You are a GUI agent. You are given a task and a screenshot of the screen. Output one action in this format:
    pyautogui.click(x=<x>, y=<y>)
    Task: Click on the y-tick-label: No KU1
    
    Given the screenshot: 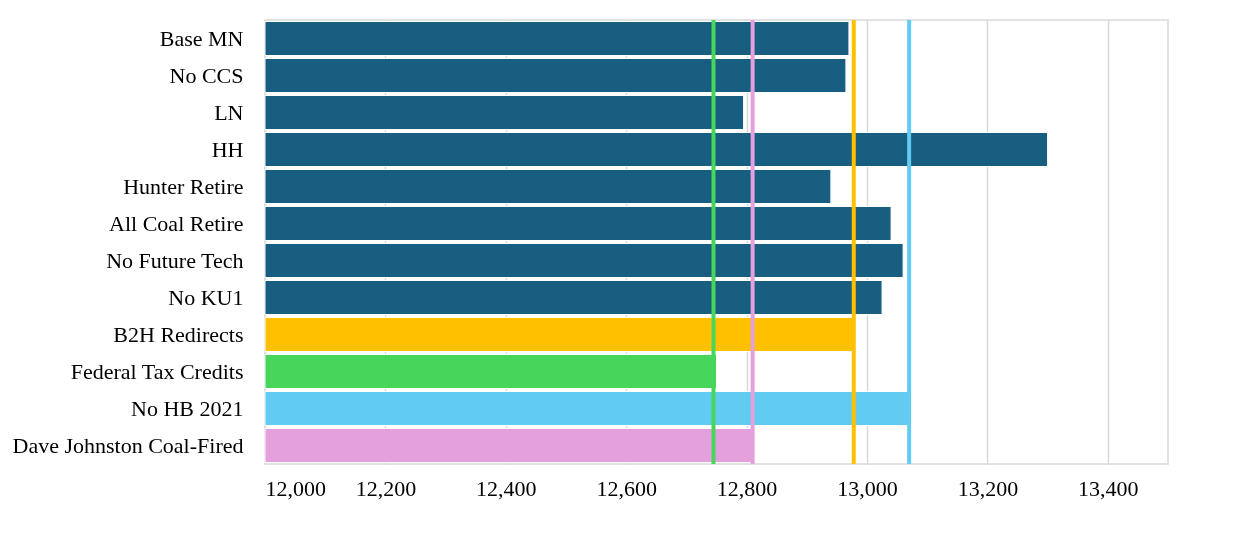 What is the action you would take?
    pyautogui.click(x=206, y=297)
    